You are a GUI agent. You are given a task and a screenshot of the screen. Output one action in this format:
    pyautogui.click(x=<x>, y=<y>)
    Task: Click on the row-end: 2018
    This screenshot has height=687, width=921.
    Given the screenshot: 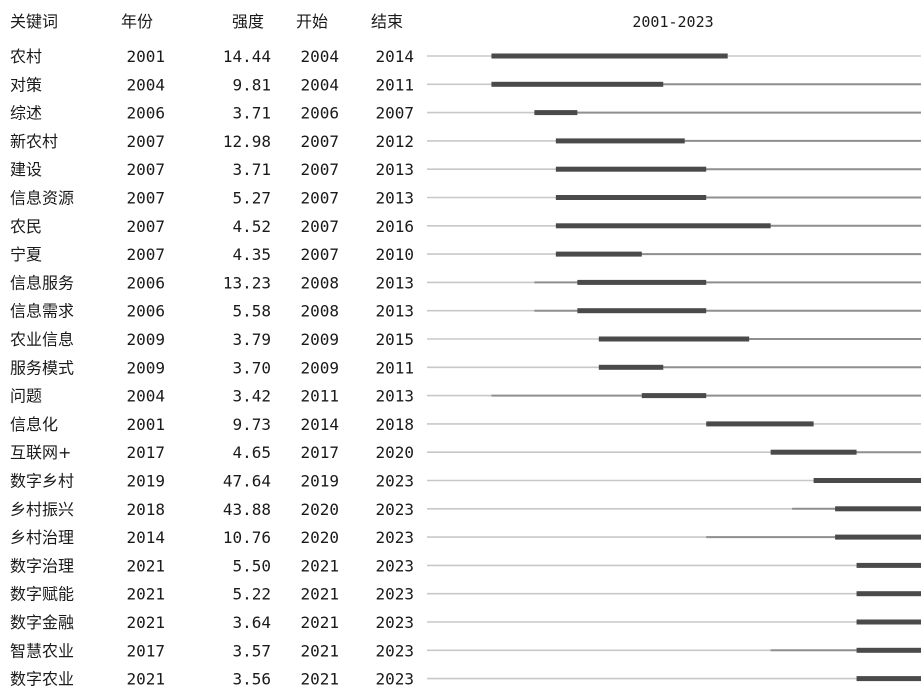 What is the action you would take?
    pyautogui.click(x=394, y=424)
    